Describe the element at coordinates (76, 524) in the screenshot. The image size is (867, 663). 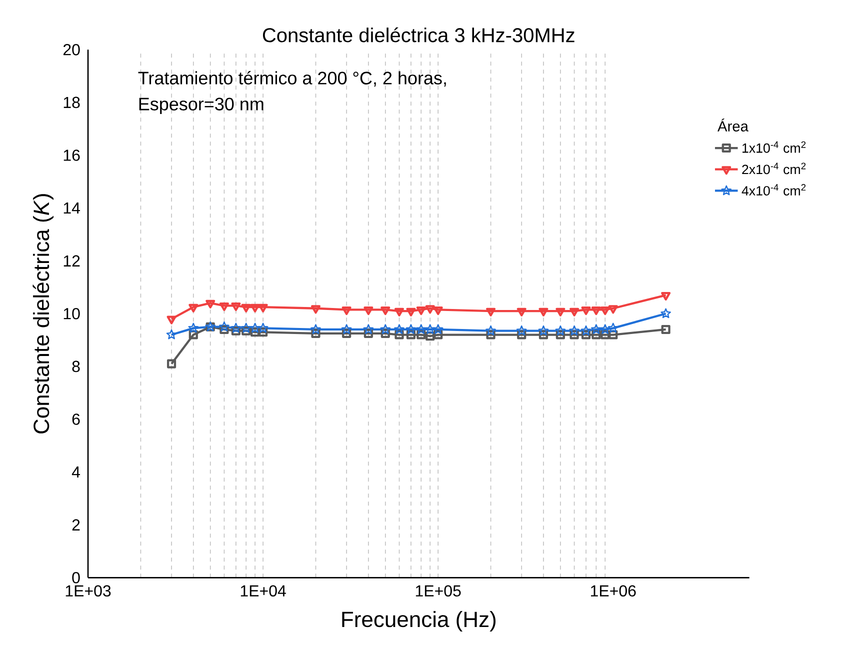
I see `y-tick-label: 2` at that location.